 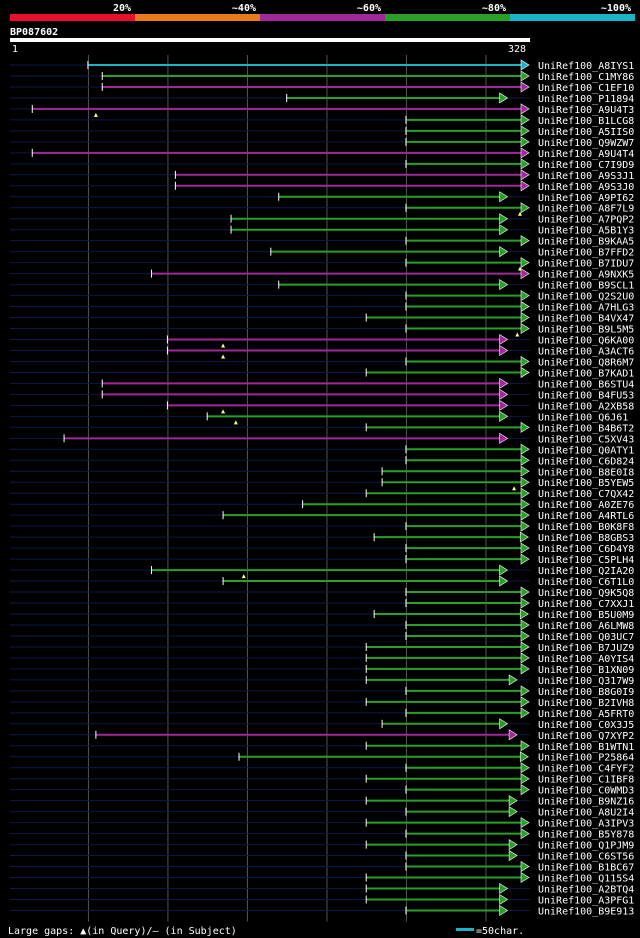 I want to click on hit-label: UniRef100_Q6KA00, so click(x=586, y=341).